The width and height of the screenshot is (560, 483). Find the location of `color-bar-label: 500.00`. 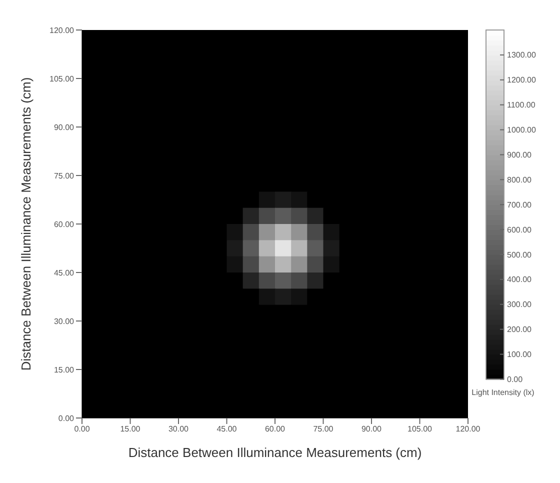

color-bar-label: 500.00 is located at coordinates (519, 255).